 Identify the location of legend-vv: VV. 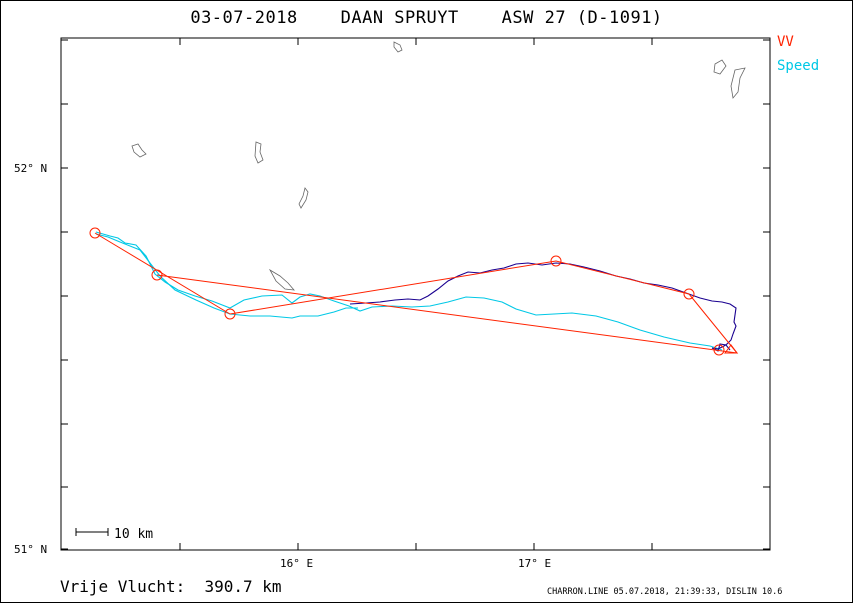
(785, 42).